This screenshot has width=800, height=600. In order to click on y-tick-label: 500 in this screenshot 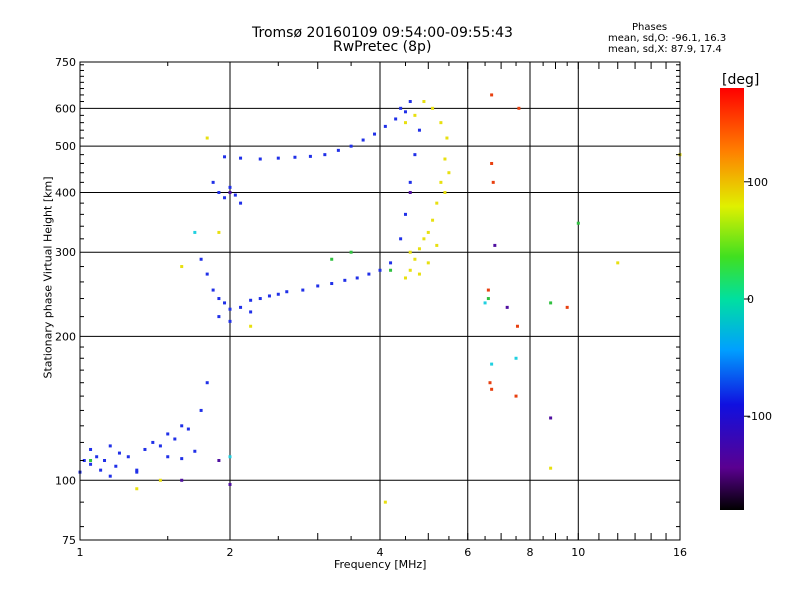, I will do `click(65, 146)`.